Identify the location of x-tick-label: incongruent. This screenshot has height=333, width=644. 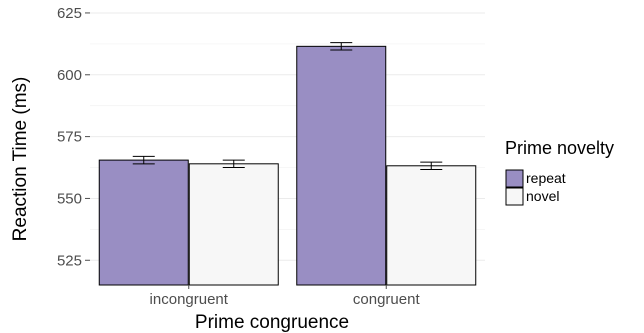
(189, 299).